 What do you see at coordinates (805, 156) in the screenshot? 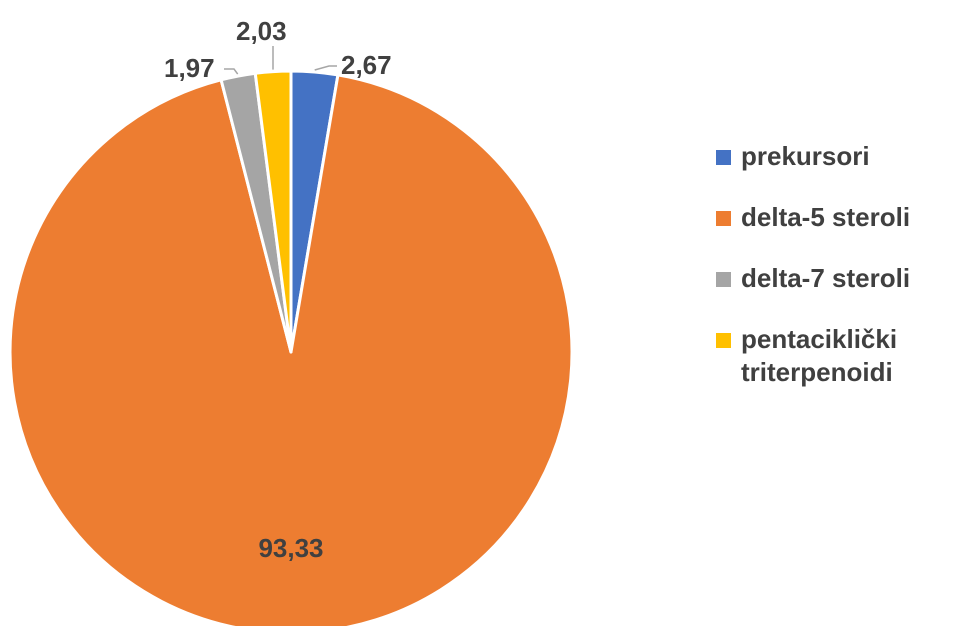
I see `legend-label: prekursori` at bounding box center [805, 156].